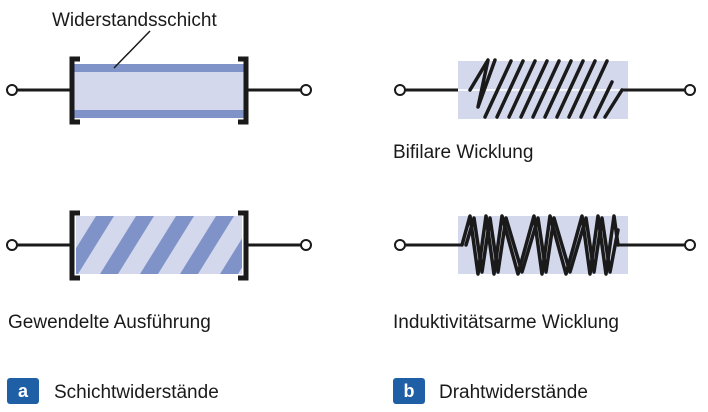 This screenshot has width=708, height=412. I want to click on spiral-version-label: Gewendelte Ausführung, so click(109, 322).